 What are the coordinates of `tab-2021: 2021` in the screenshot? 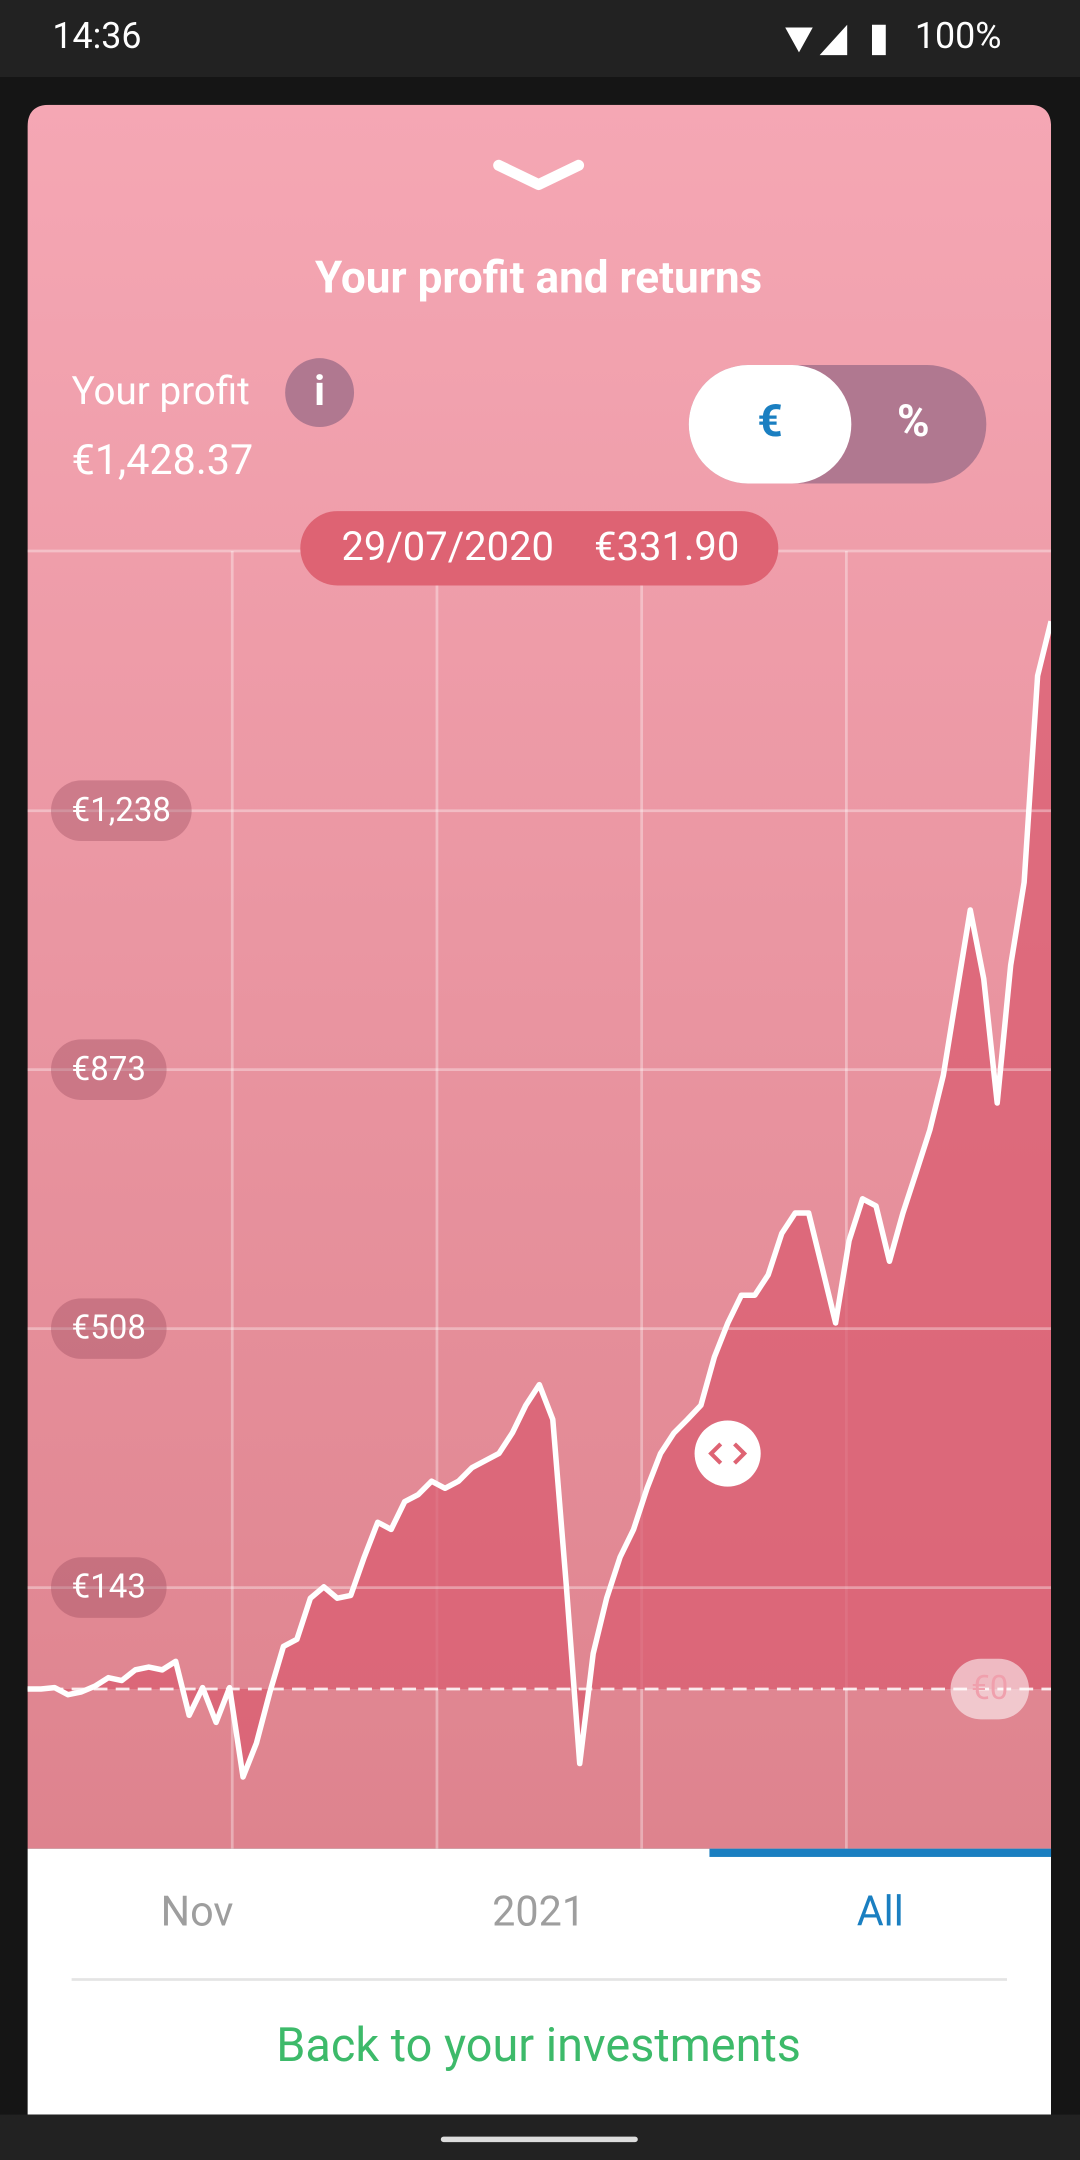 It's located at (538, 1913).